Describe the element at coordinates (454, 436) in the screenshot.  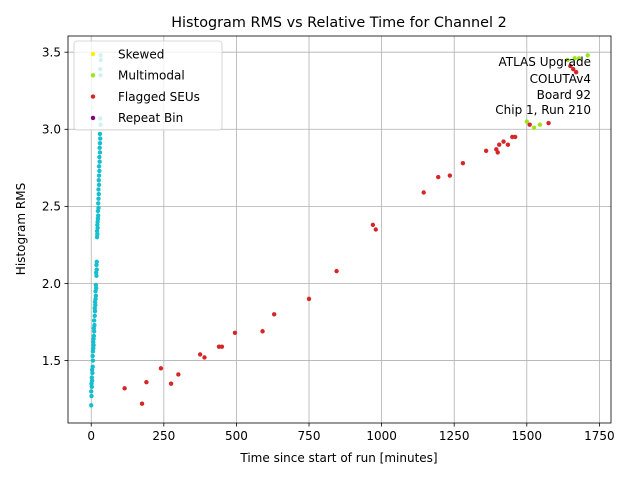
I see `x-tick-label: 1250` at that location.